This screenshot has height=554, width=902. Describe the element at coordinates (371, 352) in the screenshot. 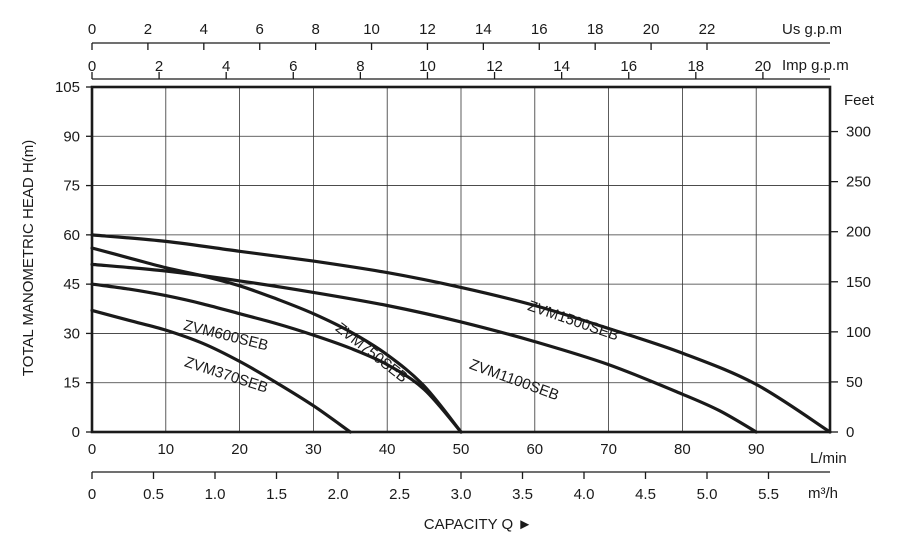

I see `series-label-zvm750seb: ZVM750SEB` at that location.